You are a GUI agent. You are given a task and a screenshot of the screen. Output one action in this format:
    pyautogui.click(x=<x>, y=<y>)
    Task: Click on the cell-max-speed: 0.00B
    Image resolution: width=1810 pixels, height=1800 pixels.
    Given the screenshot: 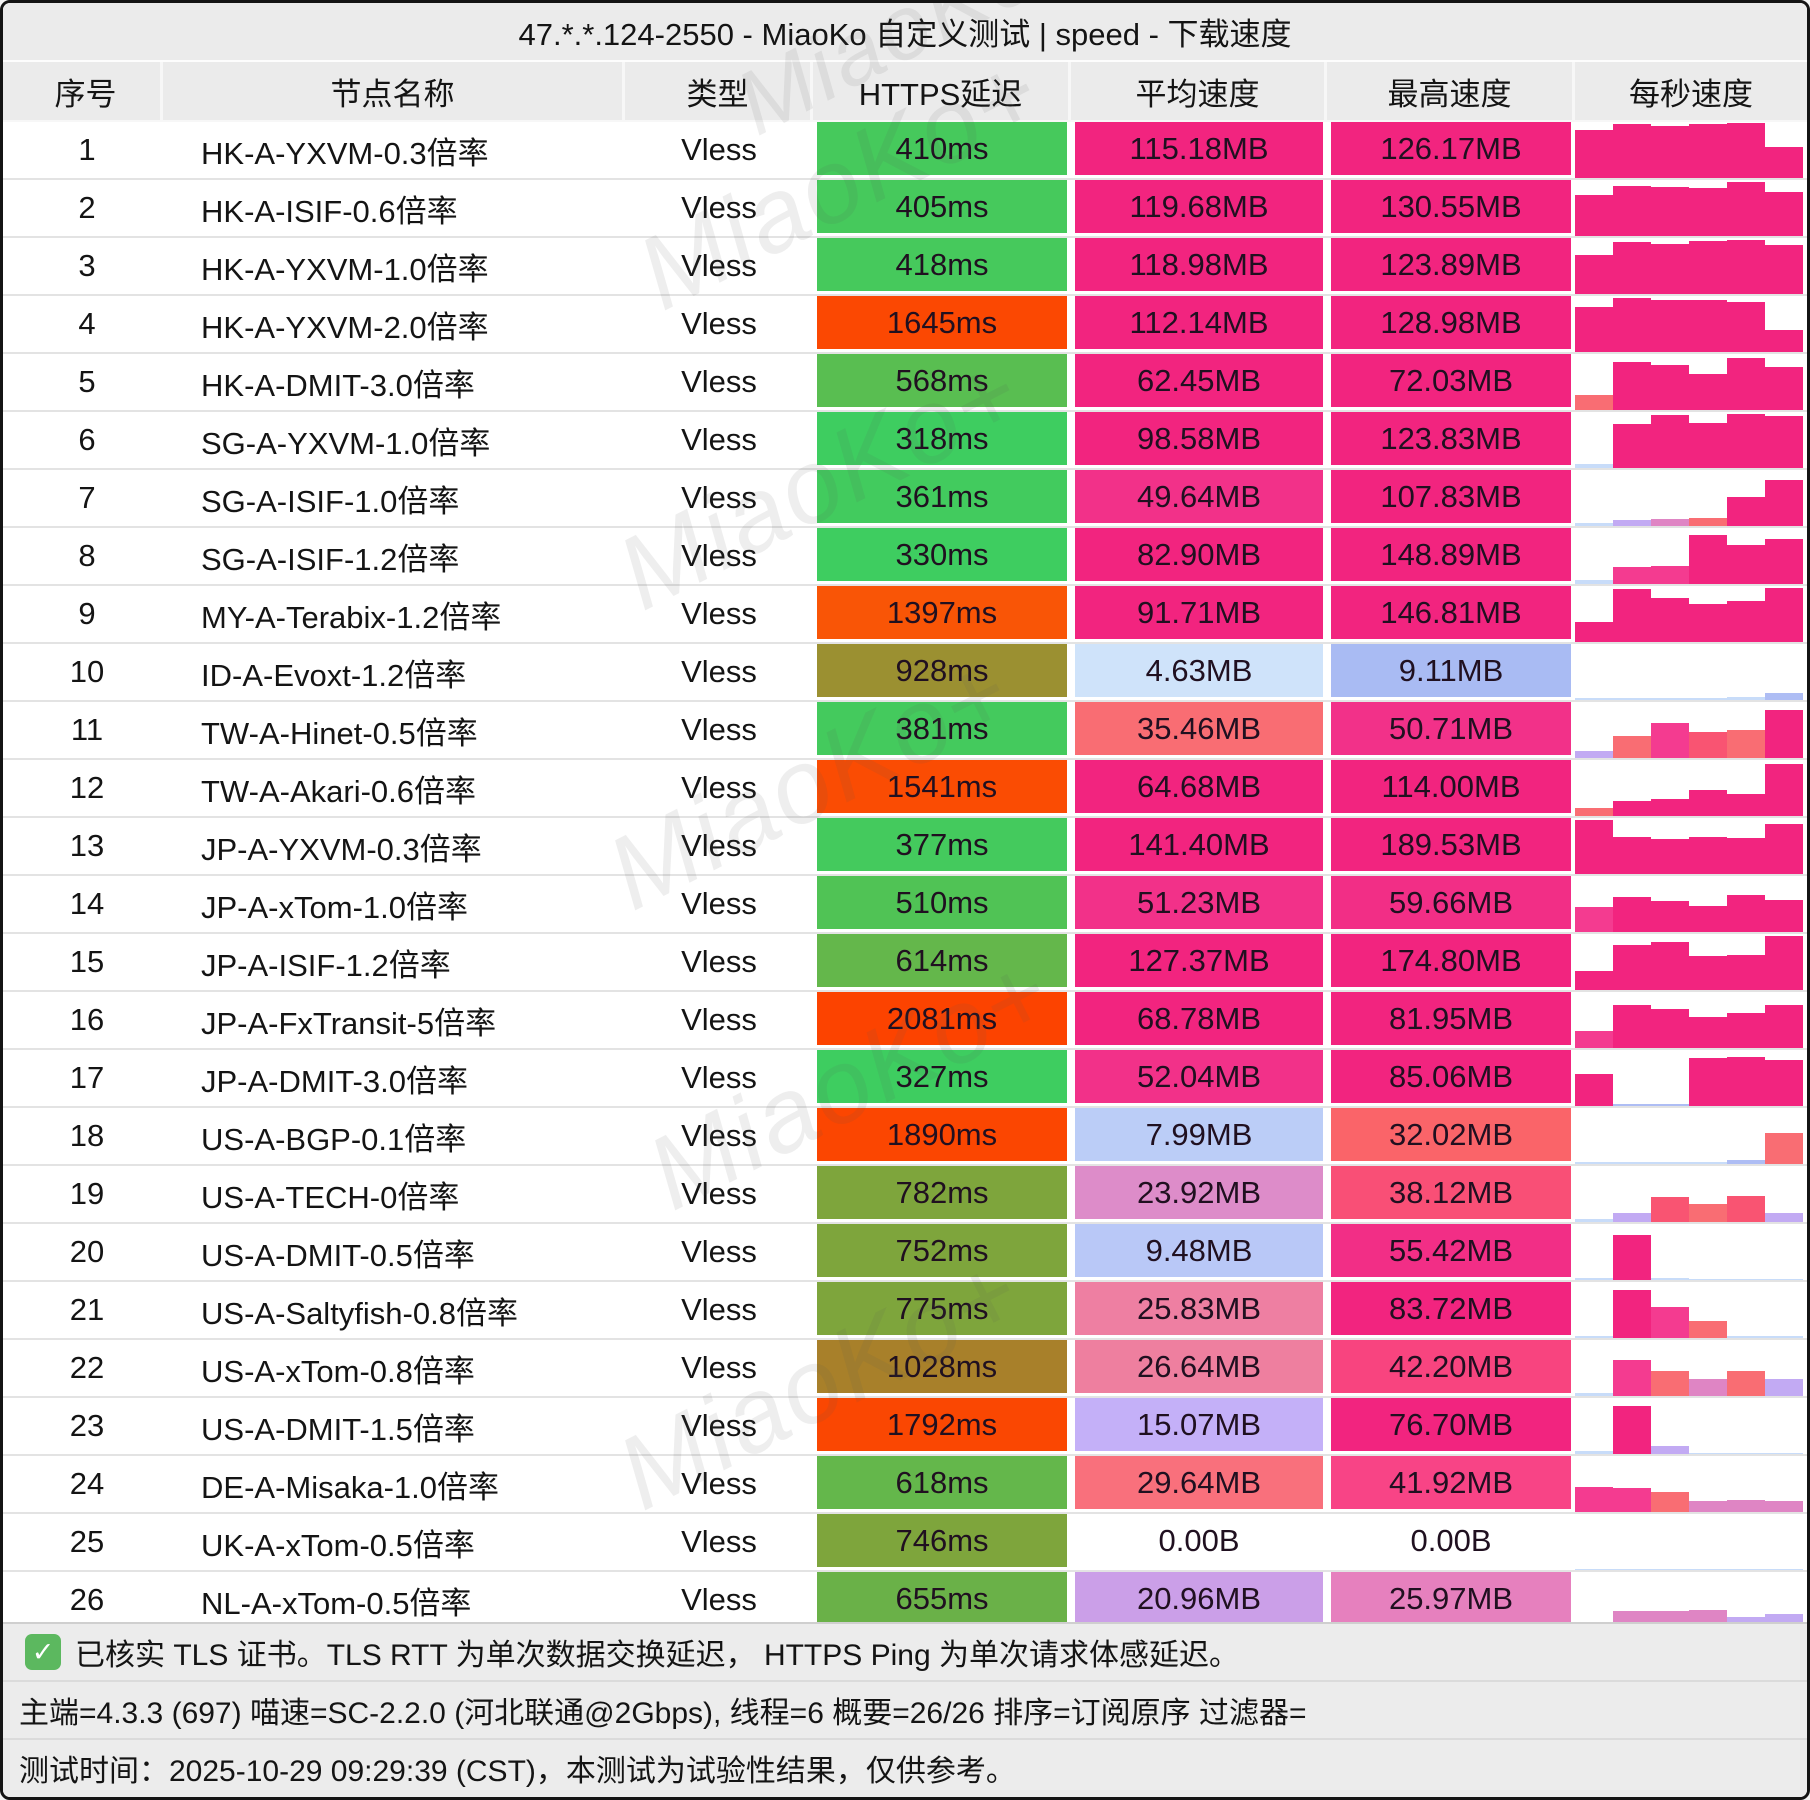 What is the action you would take?
    pyautogui.click(x=1451, y=1542)
    